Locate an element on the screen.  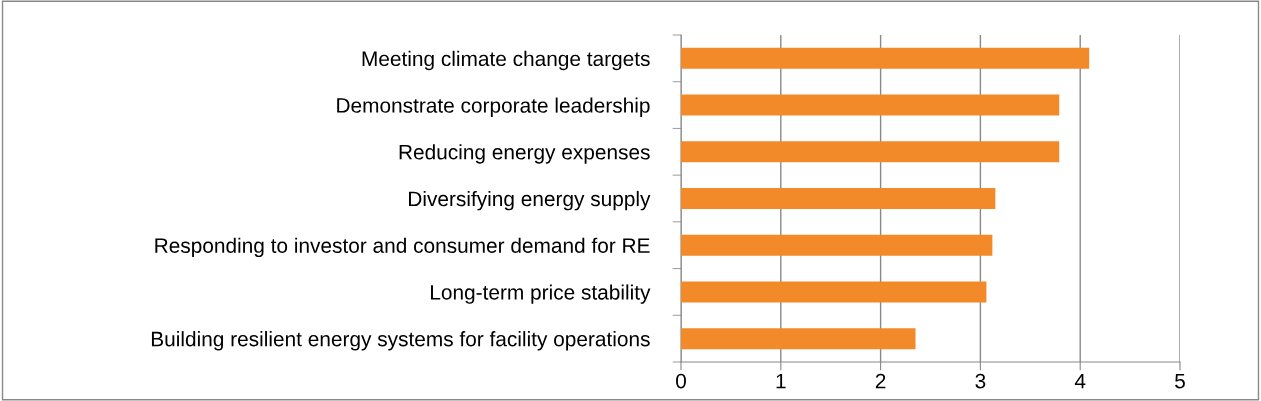
x-tick-label: 5 is located at coordinates (1180, 381).